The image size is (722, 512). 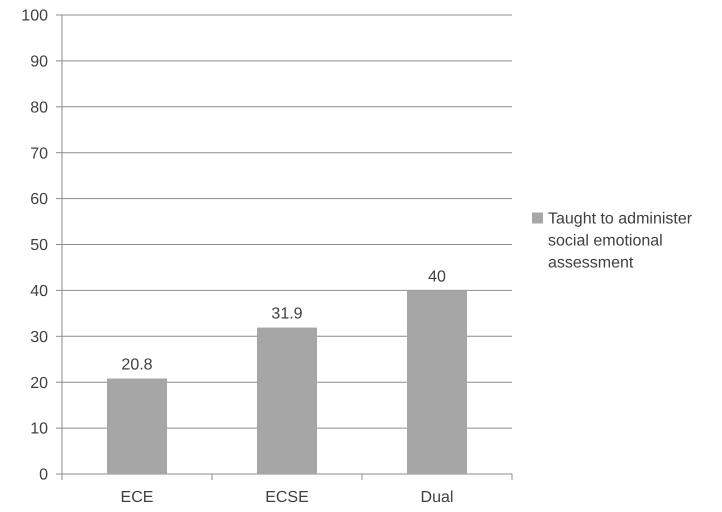 What do you see at coordinates (437, 497) in the screenshot?
I see `x-tick-label: Dual` at bounding box center [437, 497].